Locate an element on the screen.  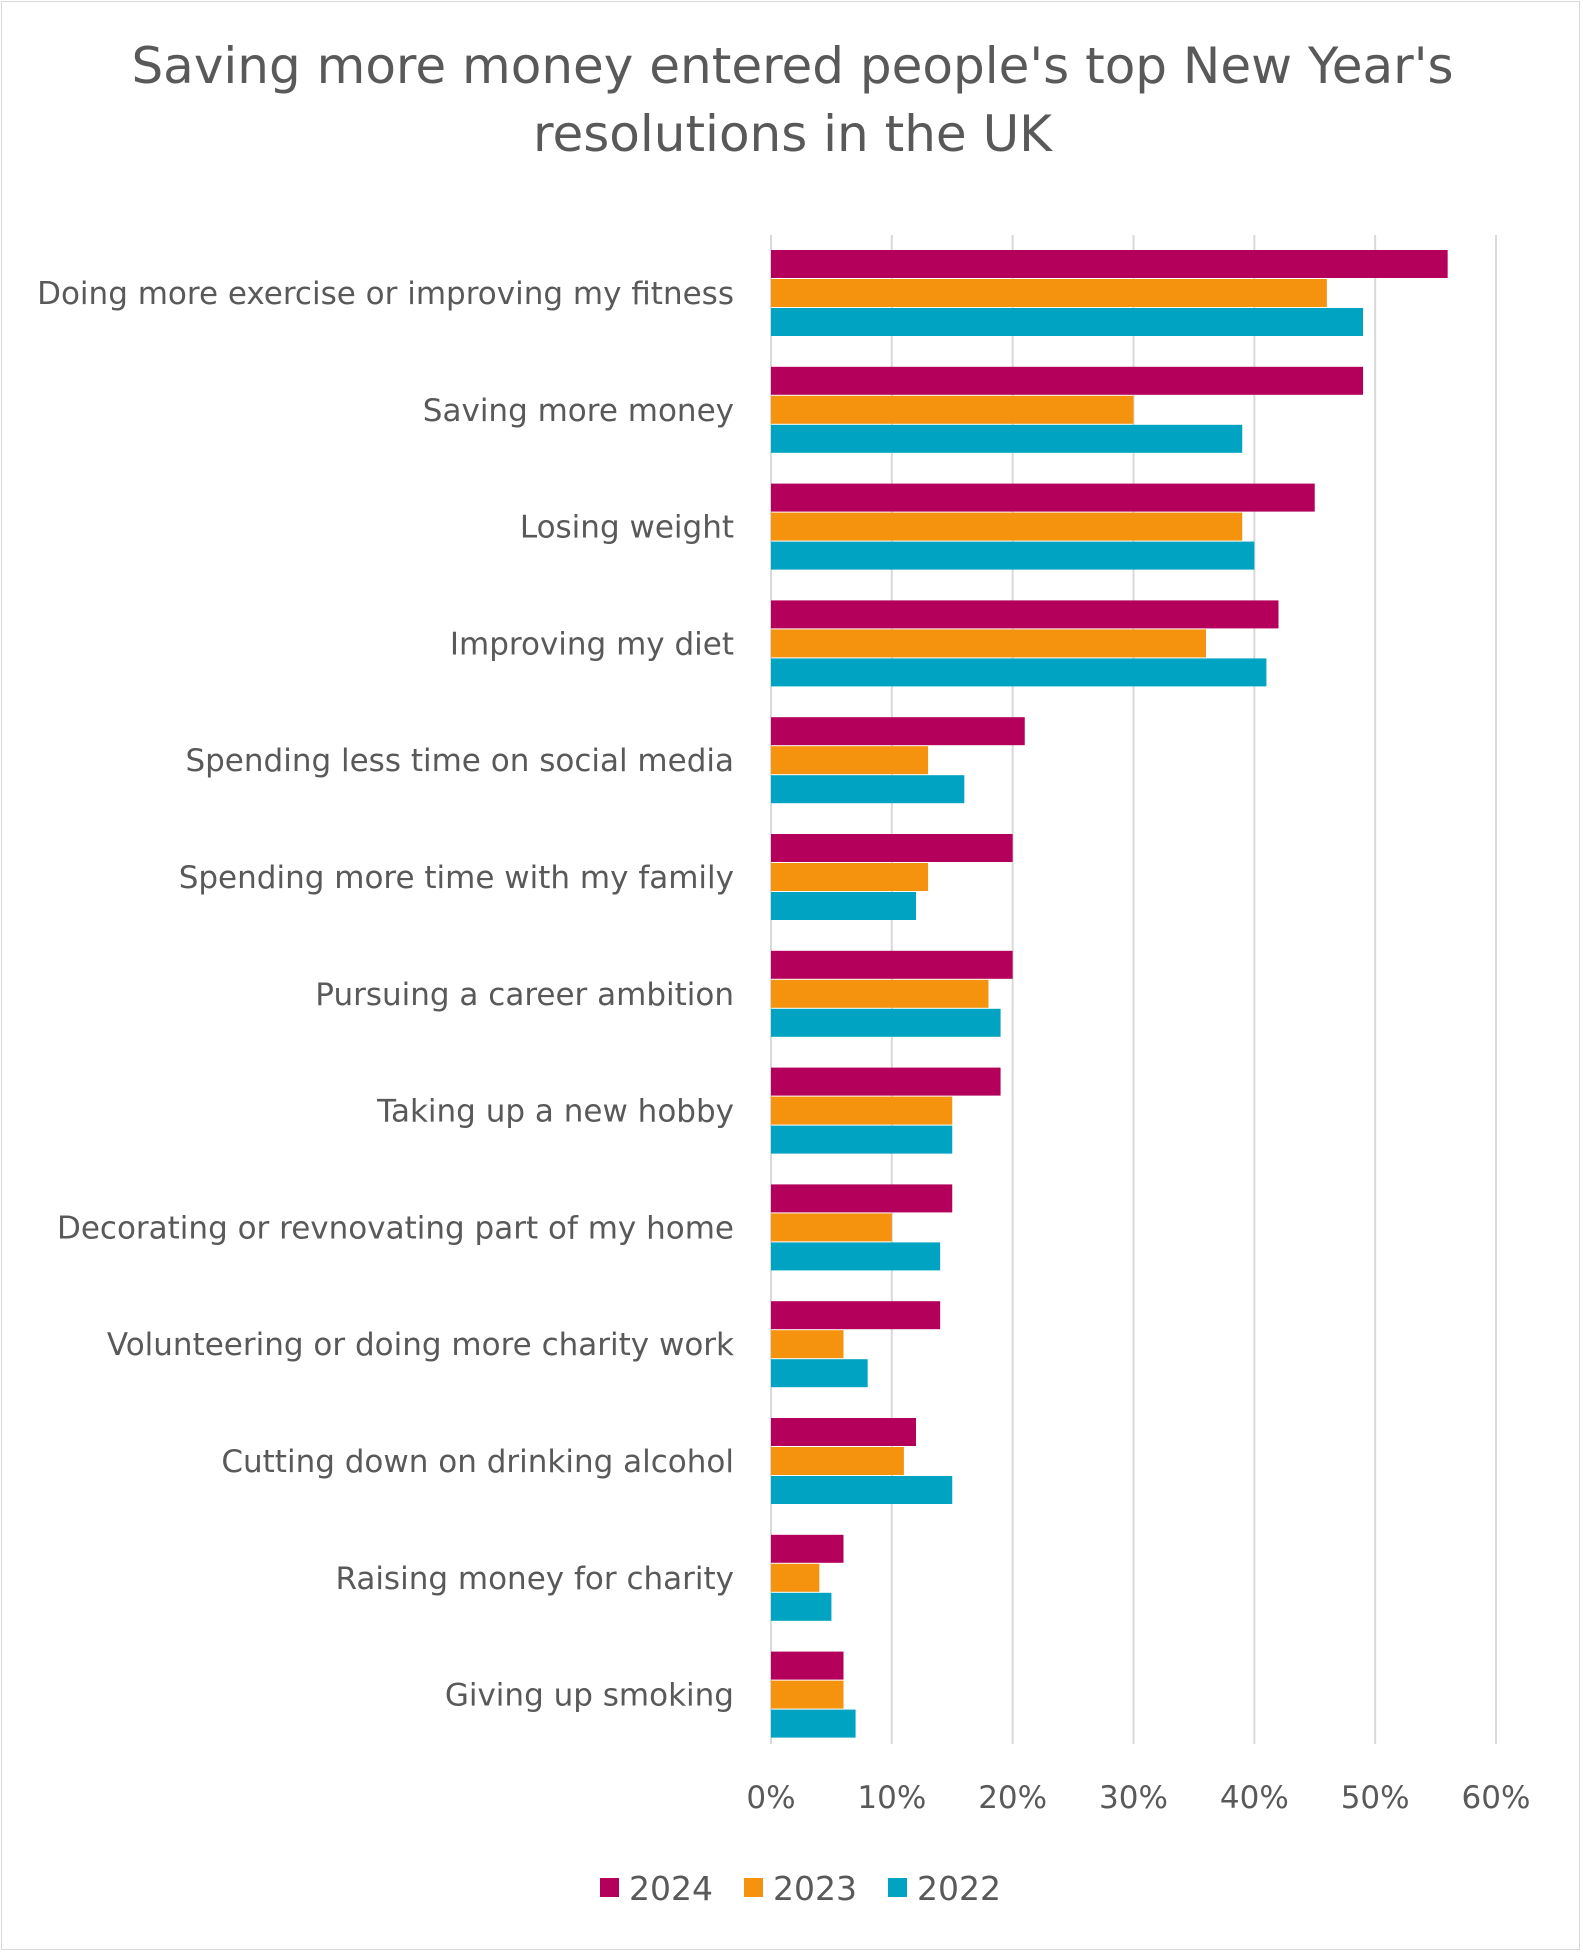
category-label: Cutting down on drinking alcohol is located at coordinates (477, 1462).